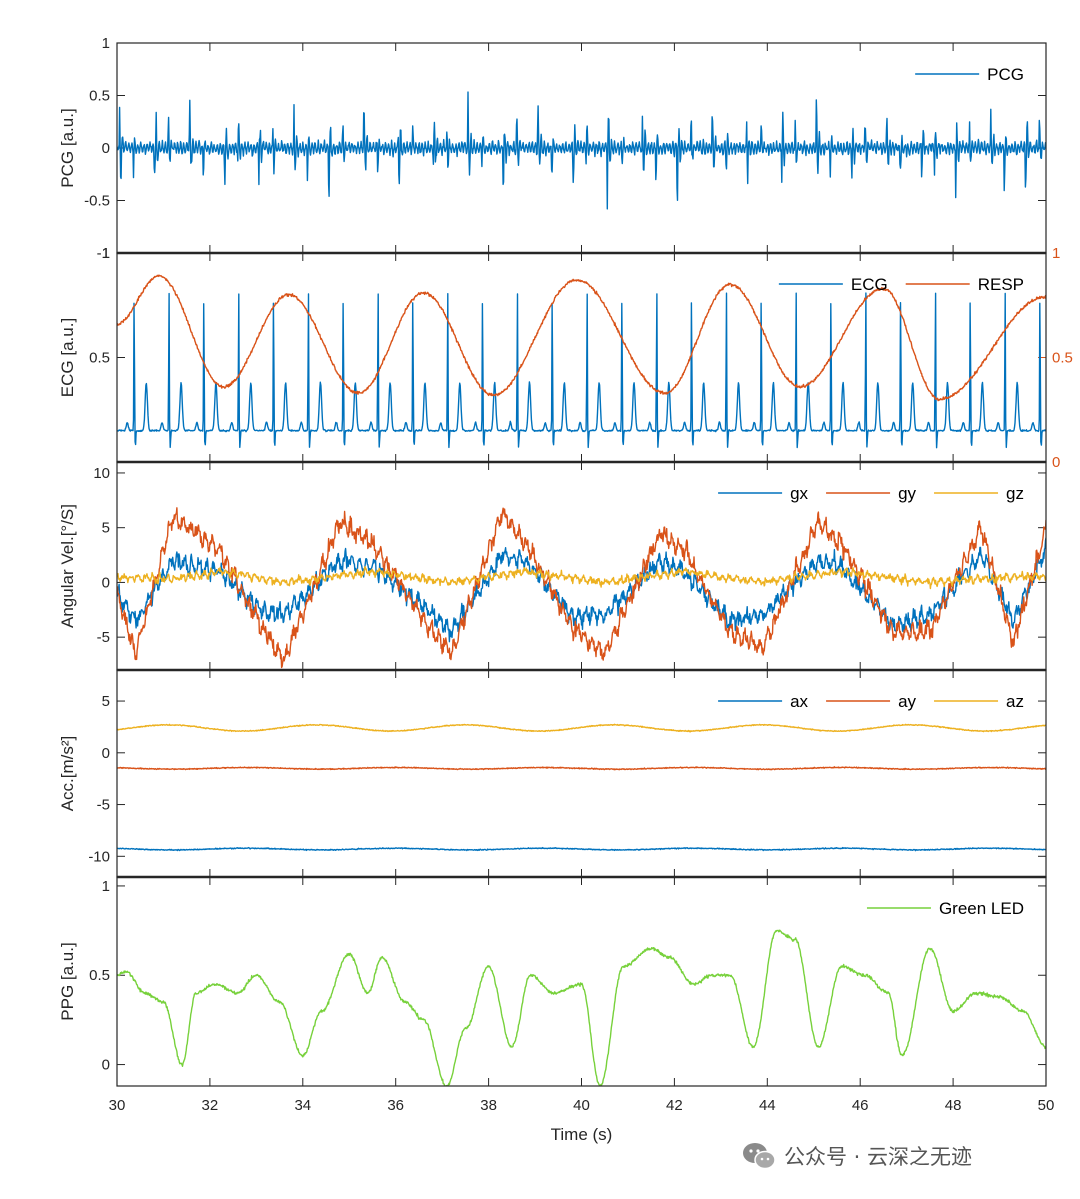 Image resolution: width=1080 pixels, height=1199 pixels. I want to click on x-tick-label: 42, so click(674, 1105).